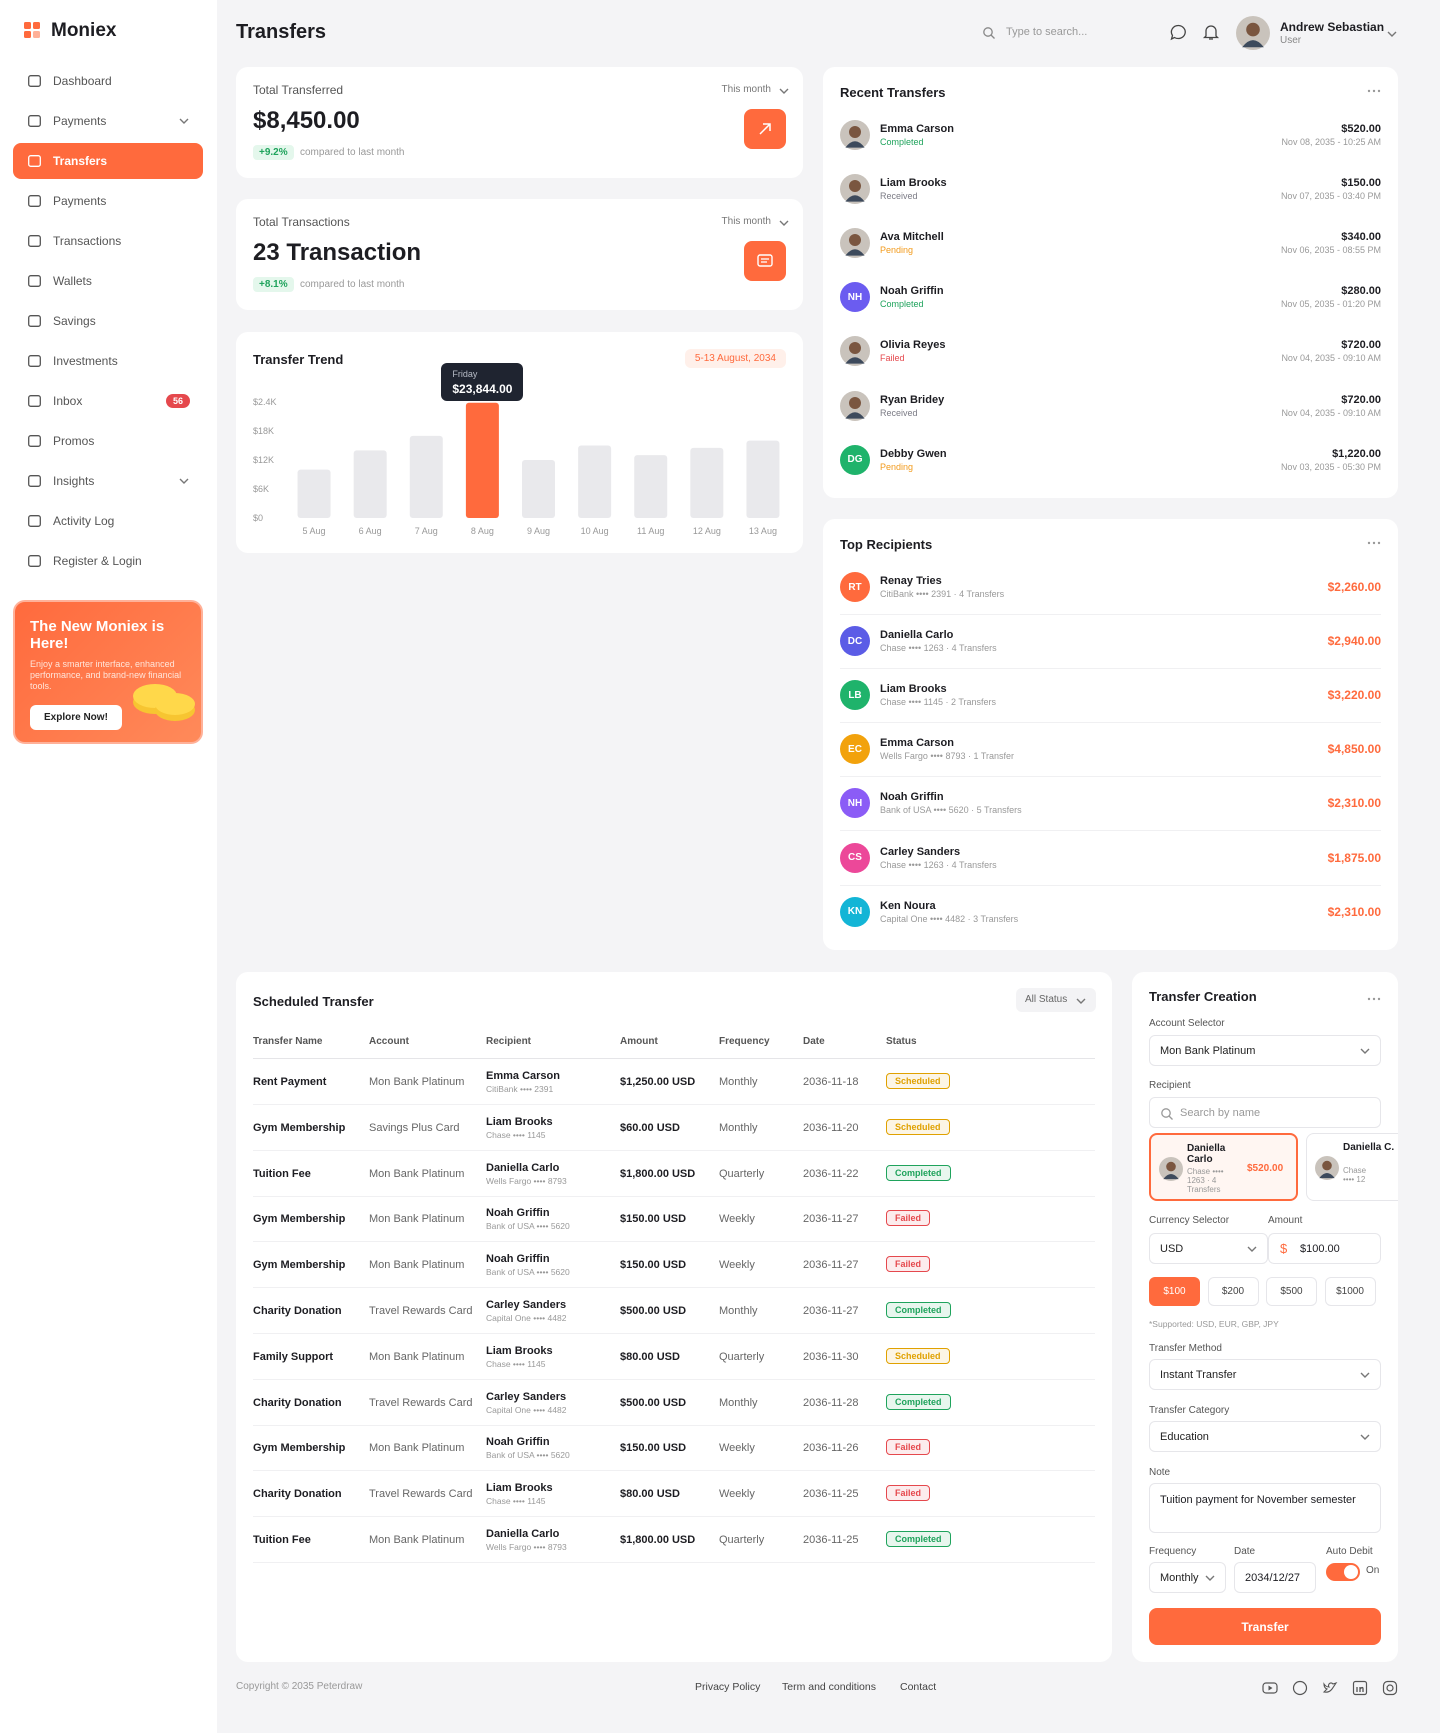  I want to click on footer-link: Contact, so click(918, 1687).